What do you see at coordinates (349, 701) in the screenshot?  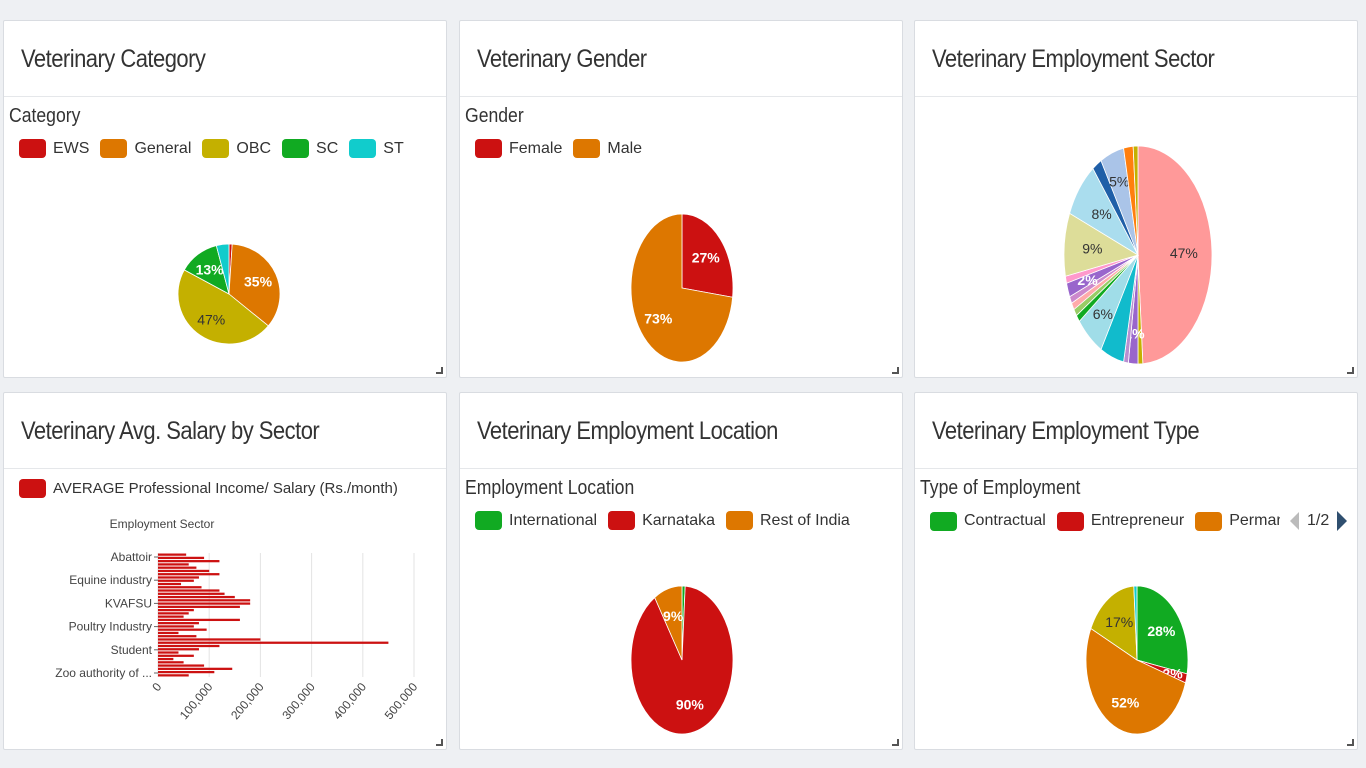 I see `x-tick-label: 400,000` at bounding box center [349, 701].